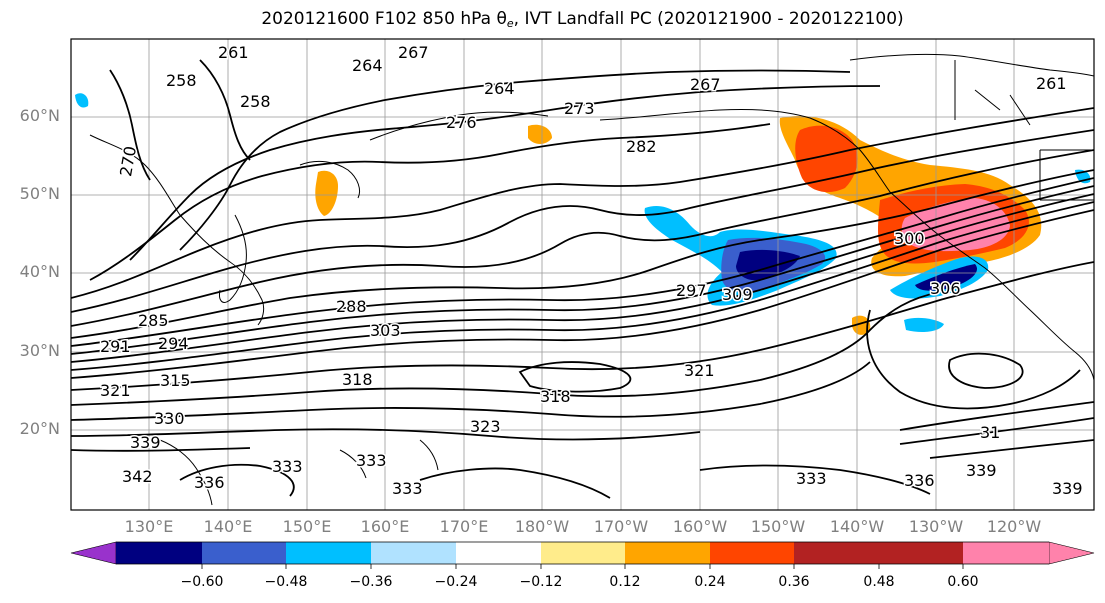 This screenshot has width=1105, height=603. Describe the element at coordinates (173, 343) in the screenshot. I see `contour-label: 294` at that location.